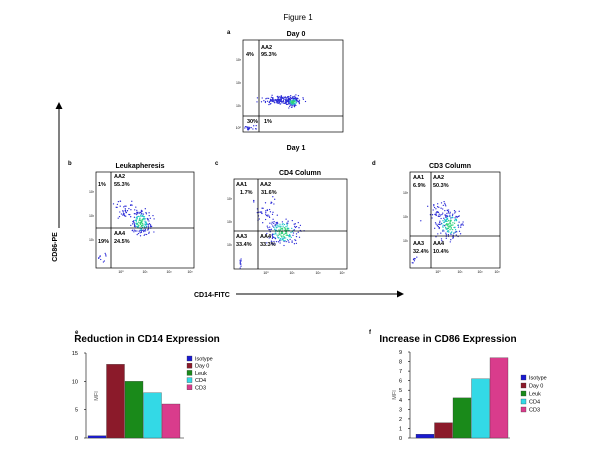 Image resolution: width=600 pixels, height=463 pixels. What do you see at coordinates (126, 231) in the screenshot?
I see `panel-b-dots` at bounding box center [126, 231].